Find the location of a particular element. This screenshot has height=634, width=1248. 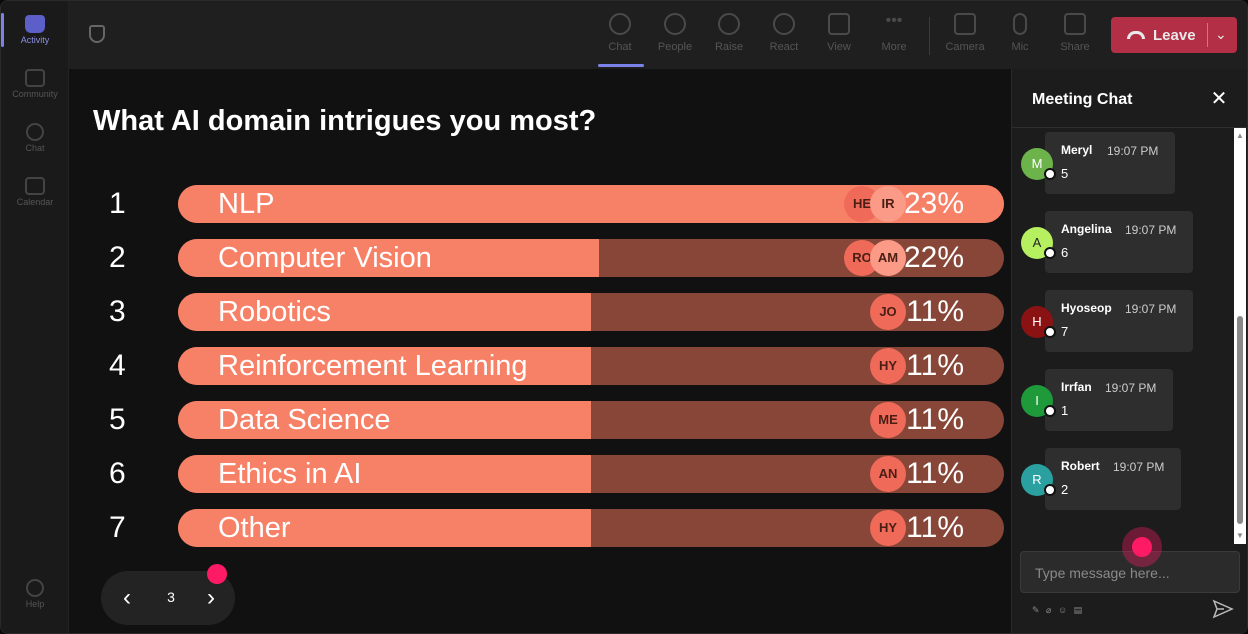

community-icon is located at coordinates (35, 78).